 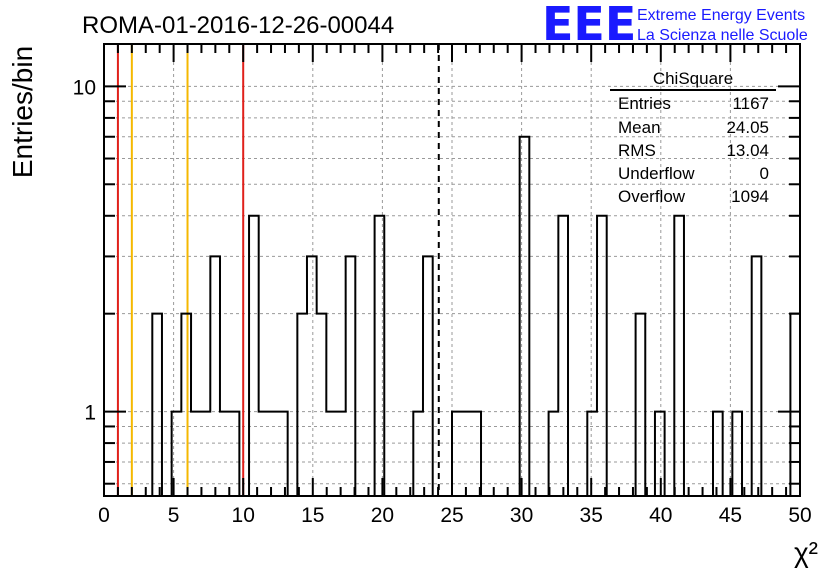 What do you see at coordinates (799, 515) in the screenshot?
I see `x-tick-label: 50` at bounding box center [799, 515].